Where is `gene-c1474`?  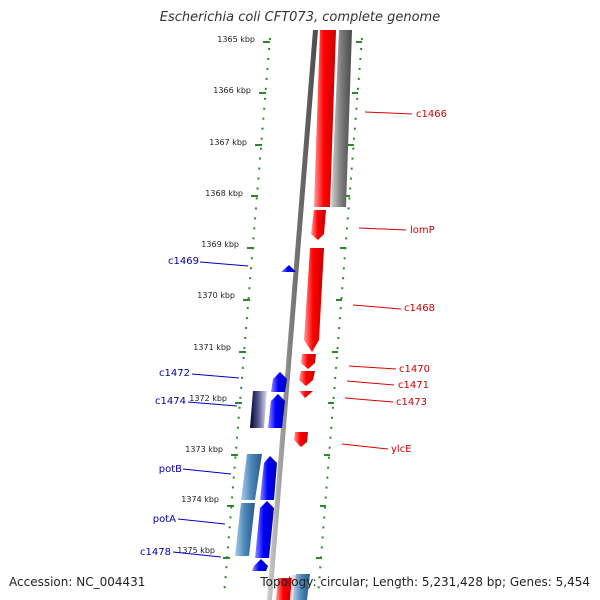
gene-c1474 is located at coordinates (276, 411).